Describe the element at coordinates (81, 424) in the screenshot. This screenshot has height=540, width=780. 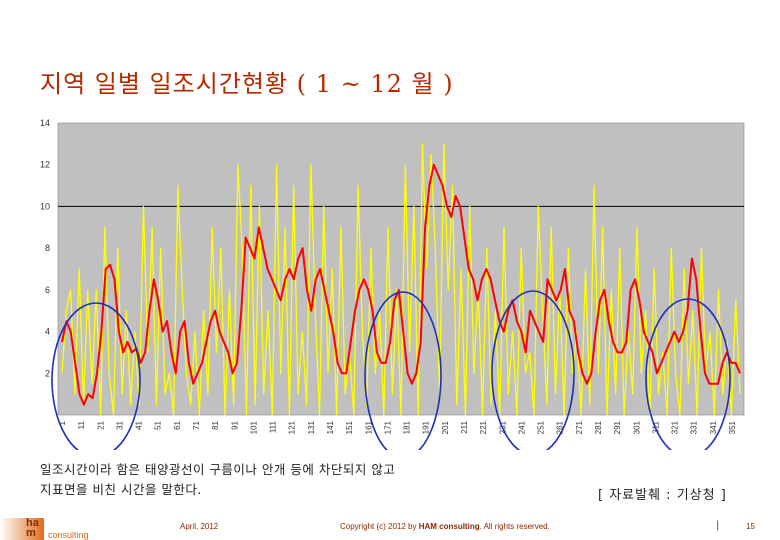
I see `x-tick-label: 11` at that location.